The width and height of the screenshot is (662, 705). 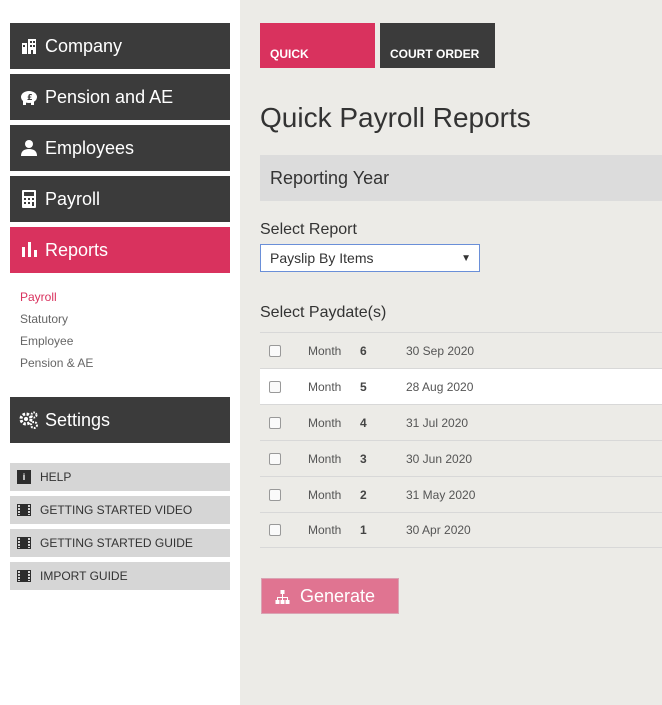 I want to click on nav-label: Settings, so click(x=78, y=419).